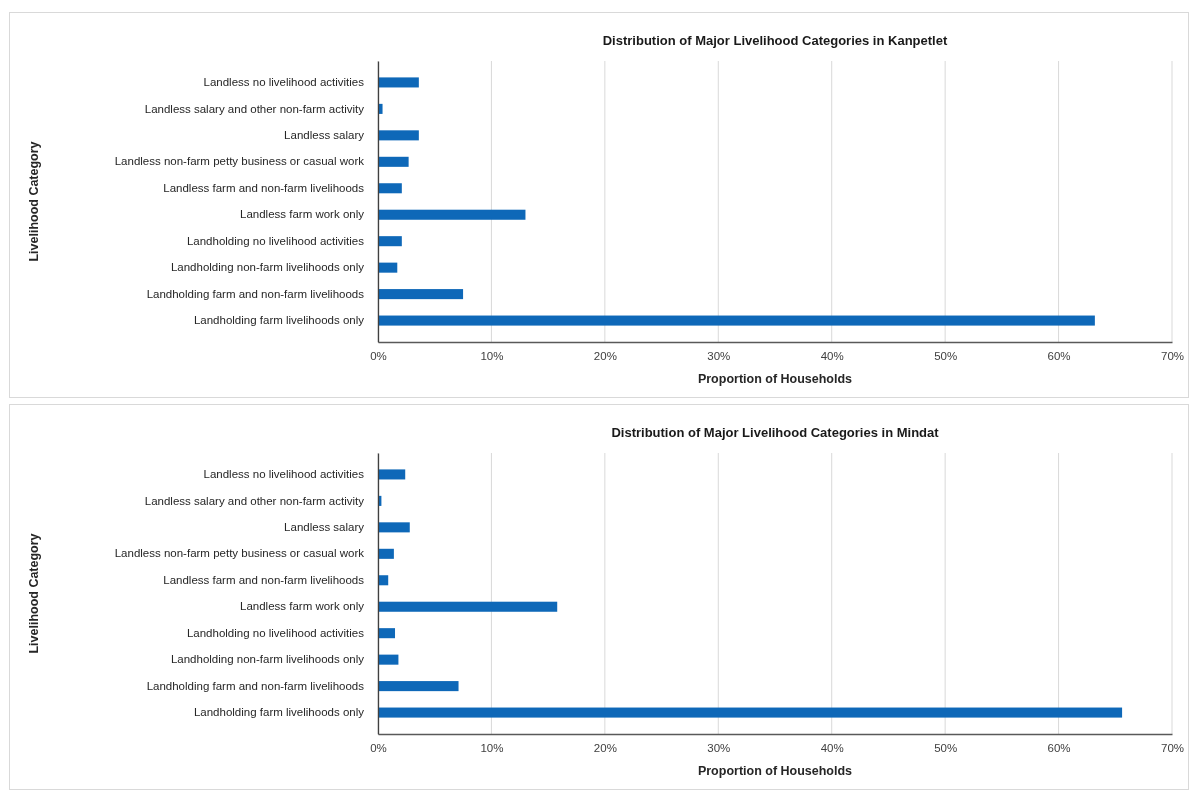 Image resolution: width=1191 pixels, height=793 pixels. I want to click on chart-title: Distribution of Major Livelihood Categories in Mindat, so click(775, 432).